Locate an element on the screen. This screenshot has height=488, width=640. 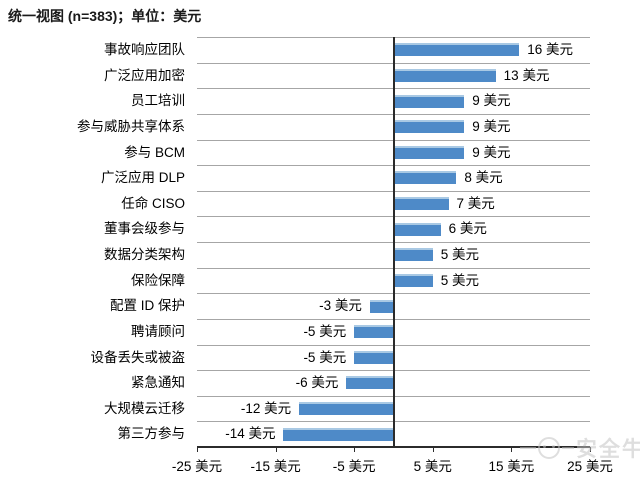
value-label: 13 美元 is located at coordinates (526, 75).